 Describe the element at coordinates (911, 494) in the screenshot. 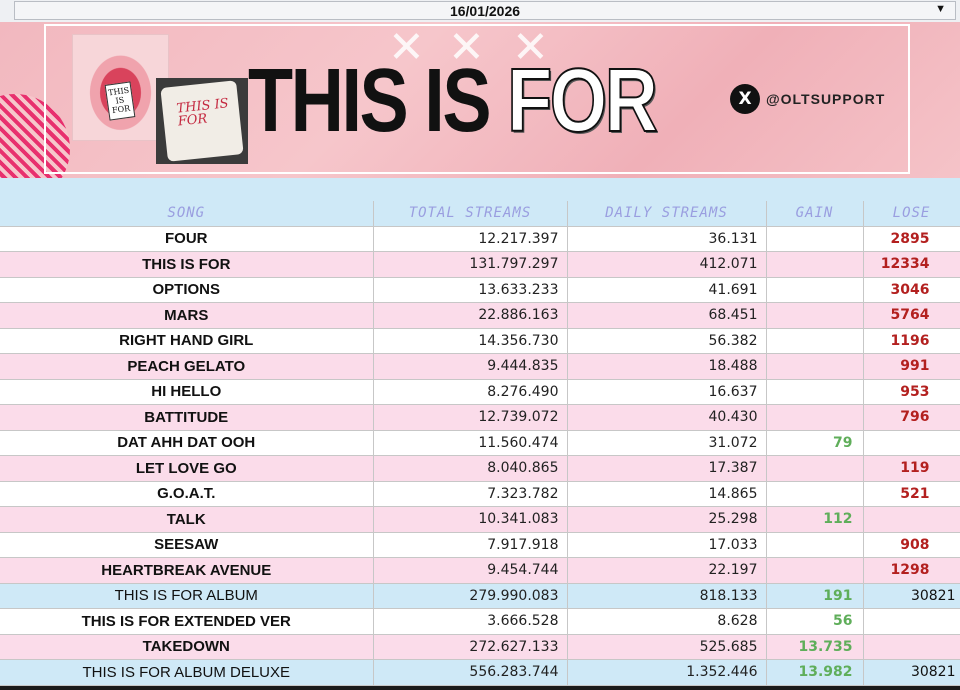

I see `lose-cell: 521` at that location.